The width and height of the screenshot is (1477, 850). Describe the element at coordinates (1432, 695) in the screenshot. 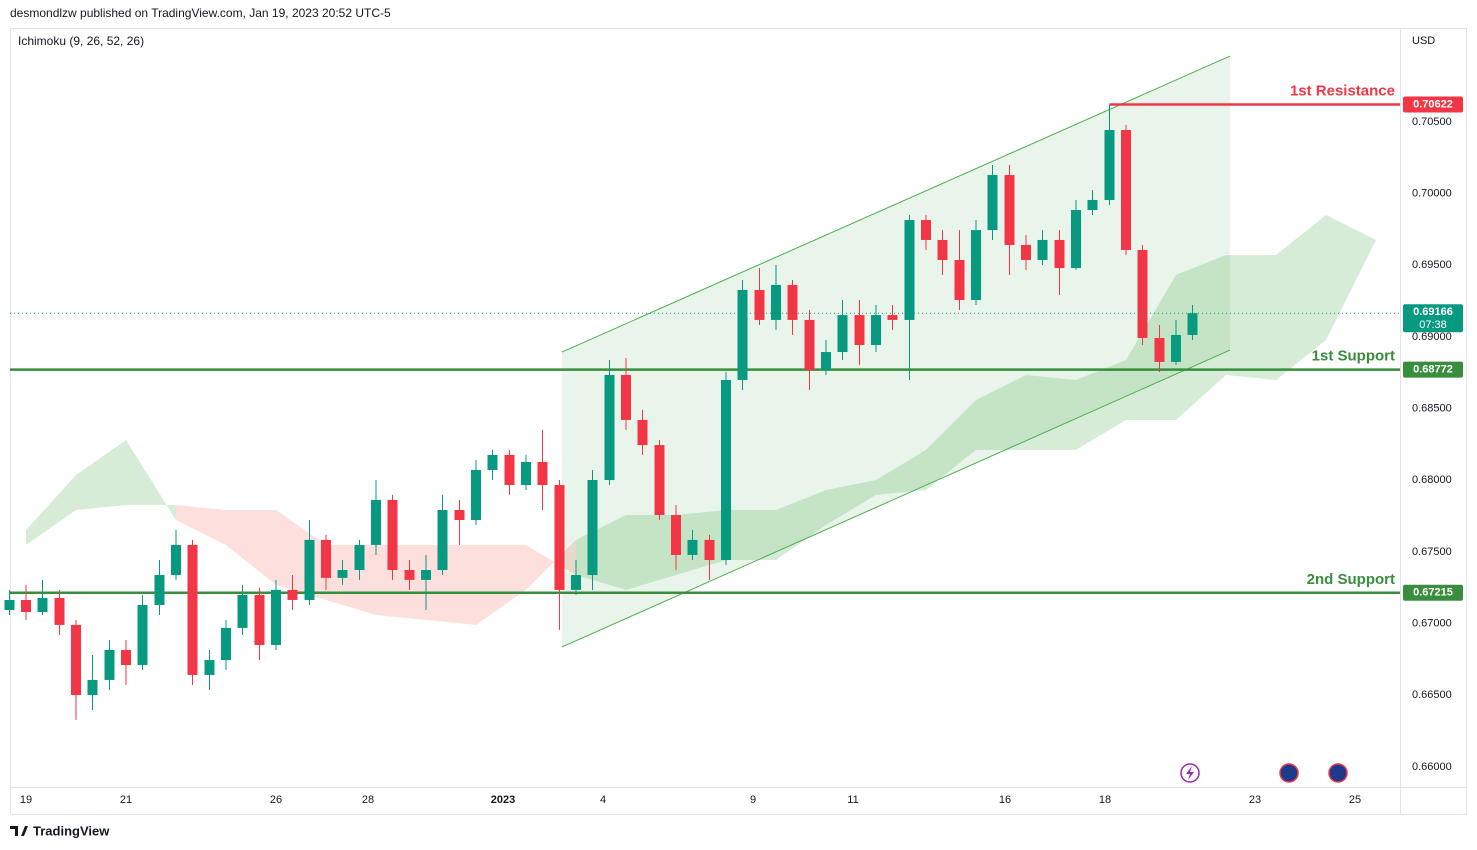

I see `y-tick-label: 0.66500` at that location.